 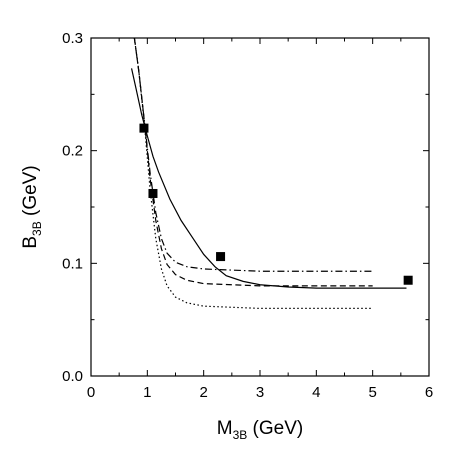 What do you see at coordinates (316, 392) in the screenshot?
I see `x-tick-label: 4` at bounding box center [316, 392].